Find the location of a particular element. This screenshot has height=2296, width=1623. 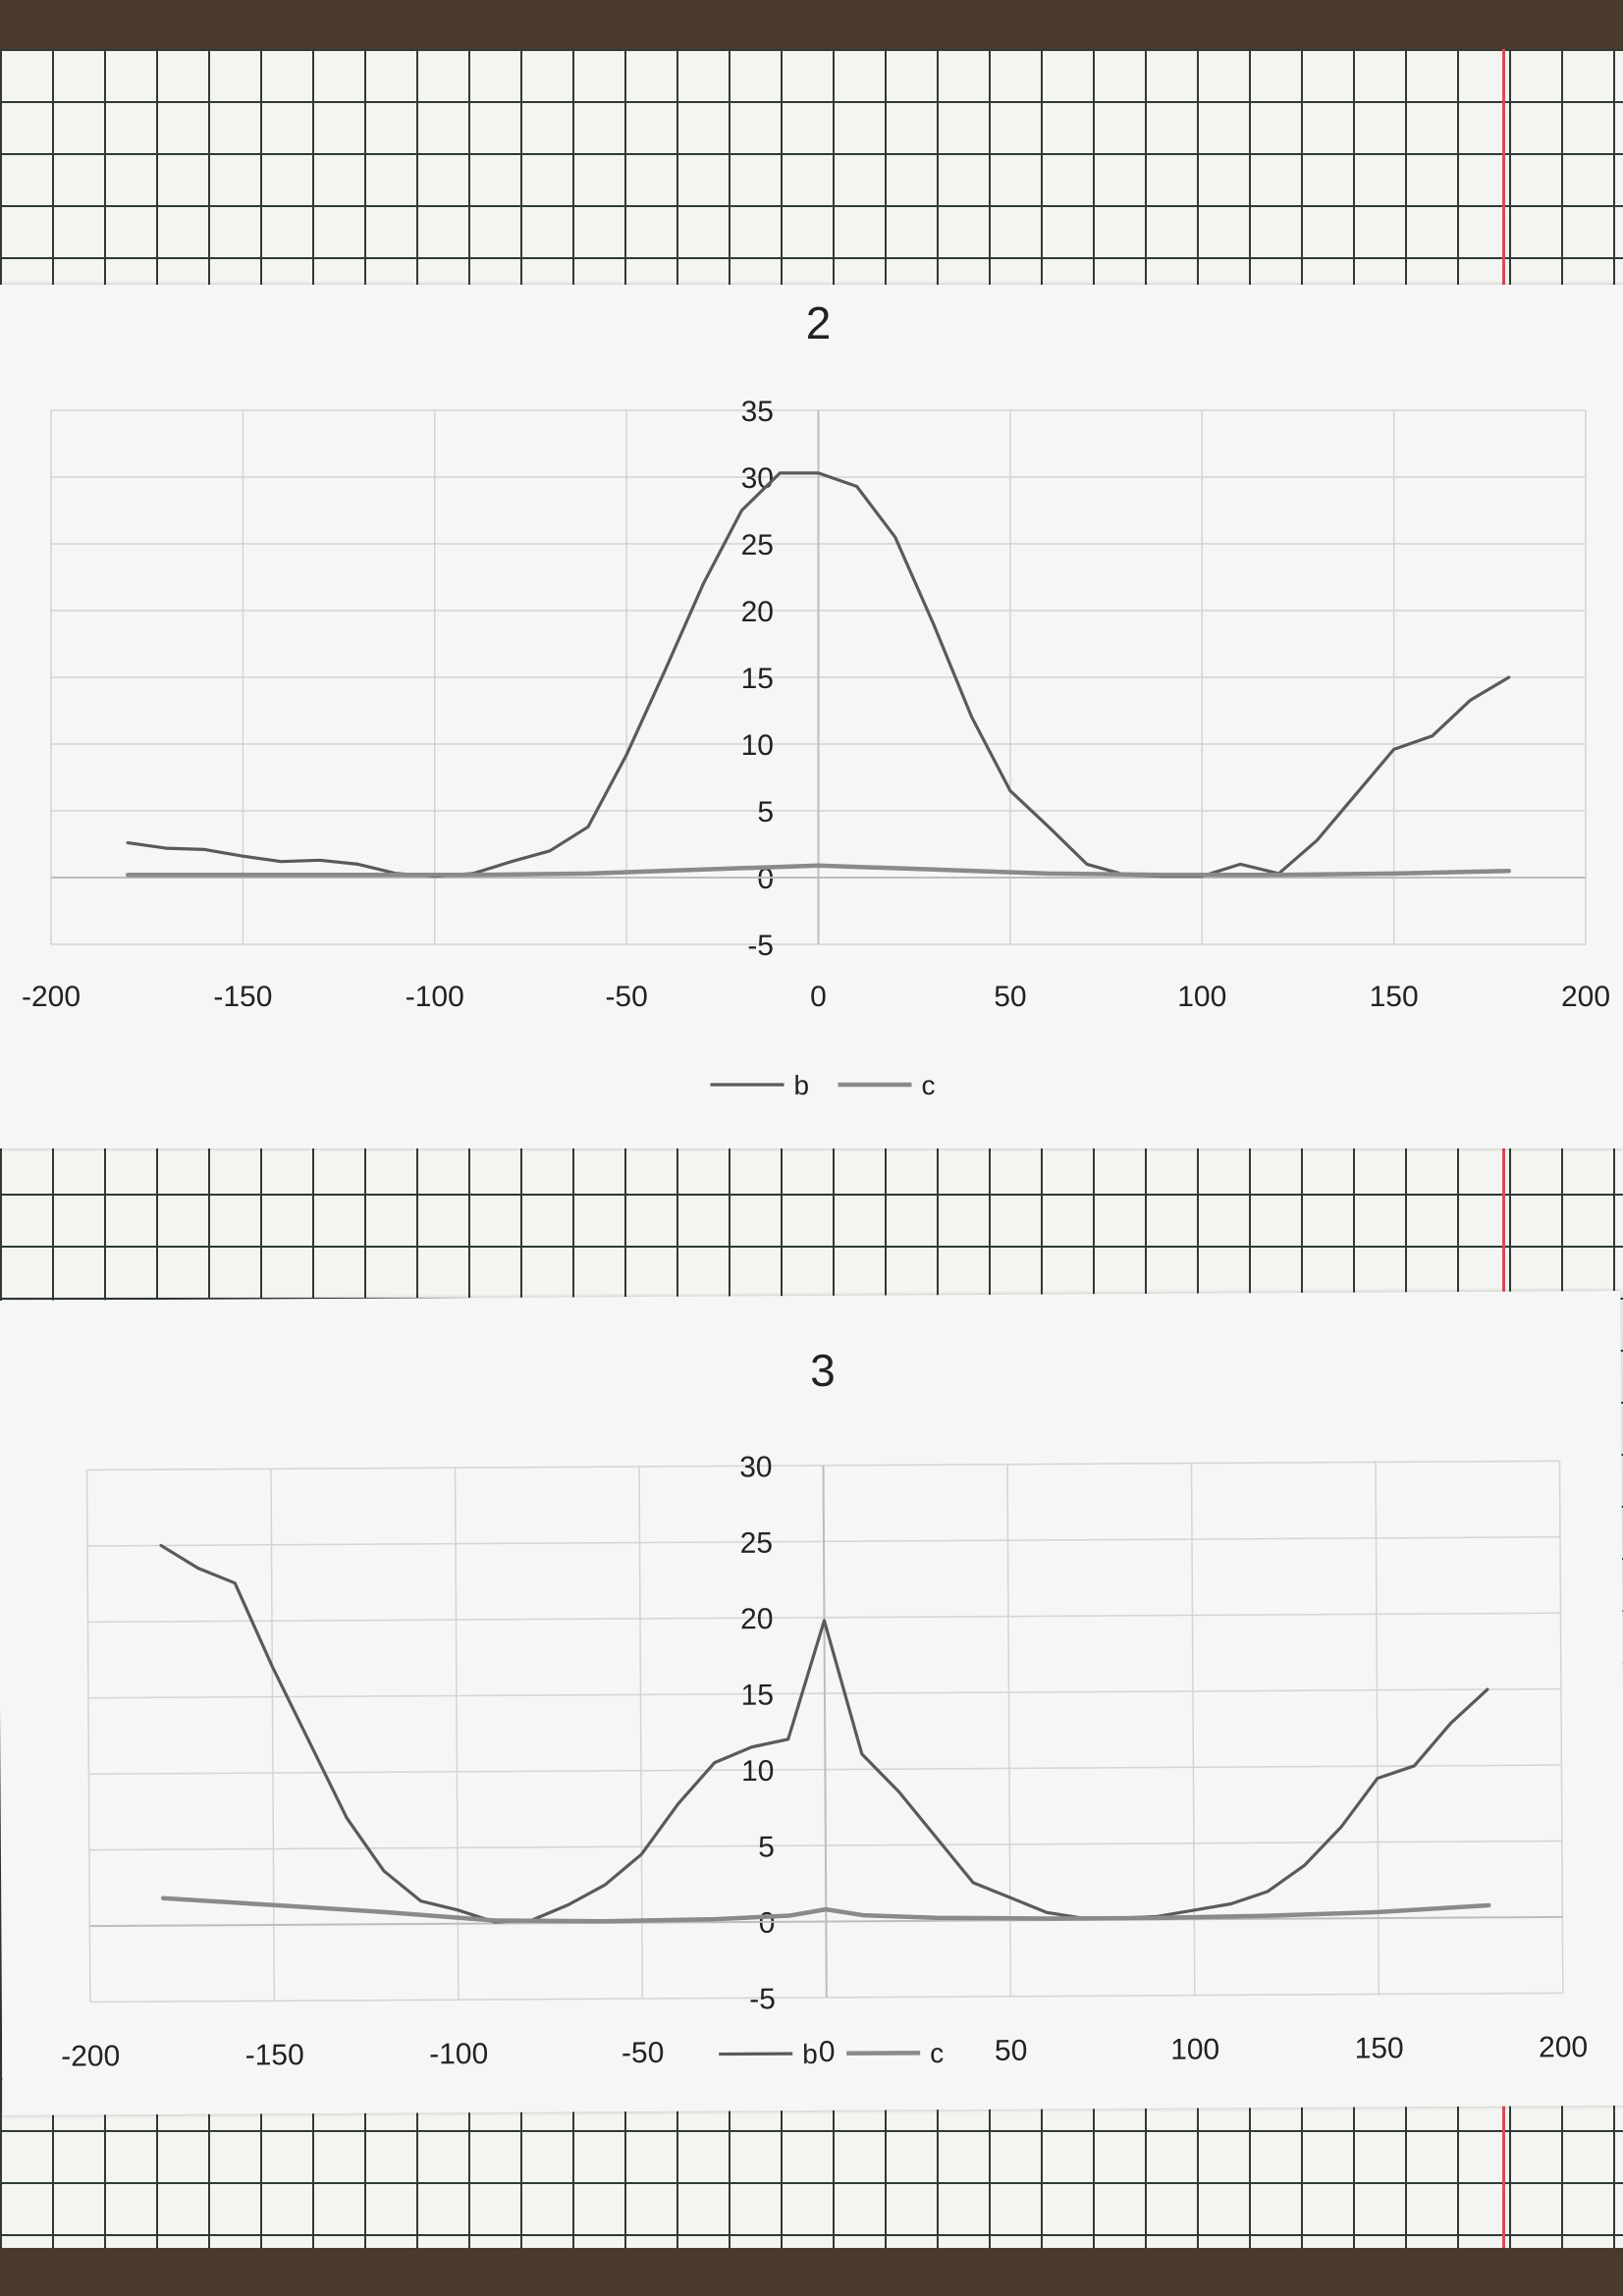

x-axis-line is located at coordinates (826, 1921).